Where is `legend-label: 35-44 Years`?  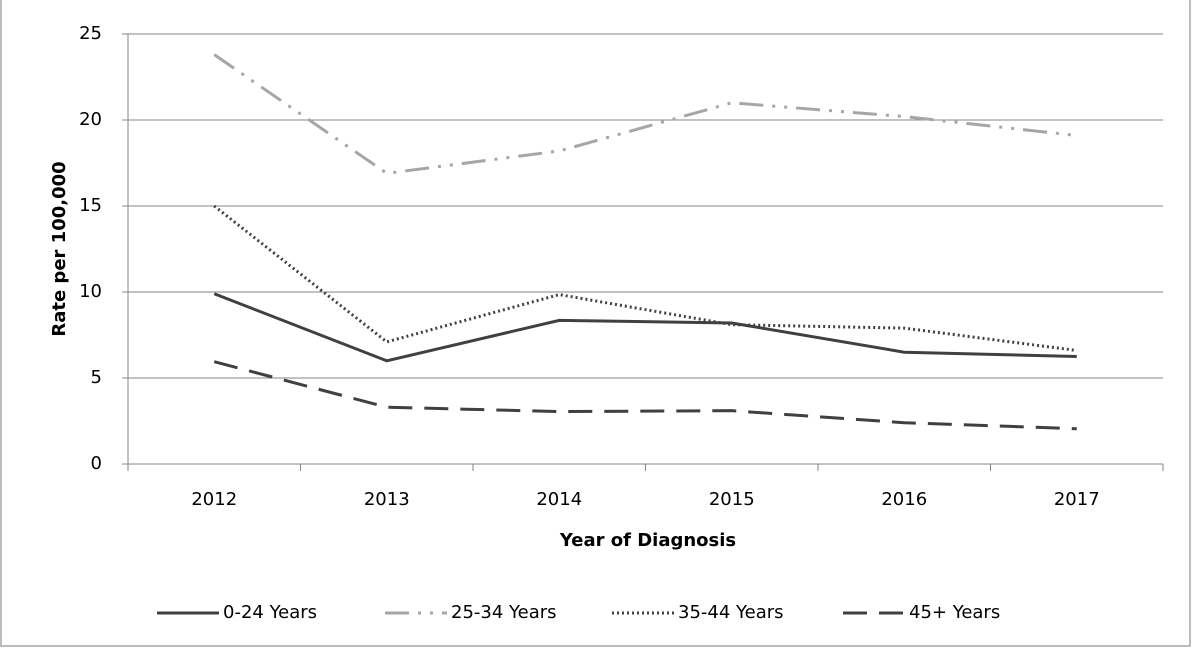 legend-label: 35-44 Years is located at coordinates (731, 612).